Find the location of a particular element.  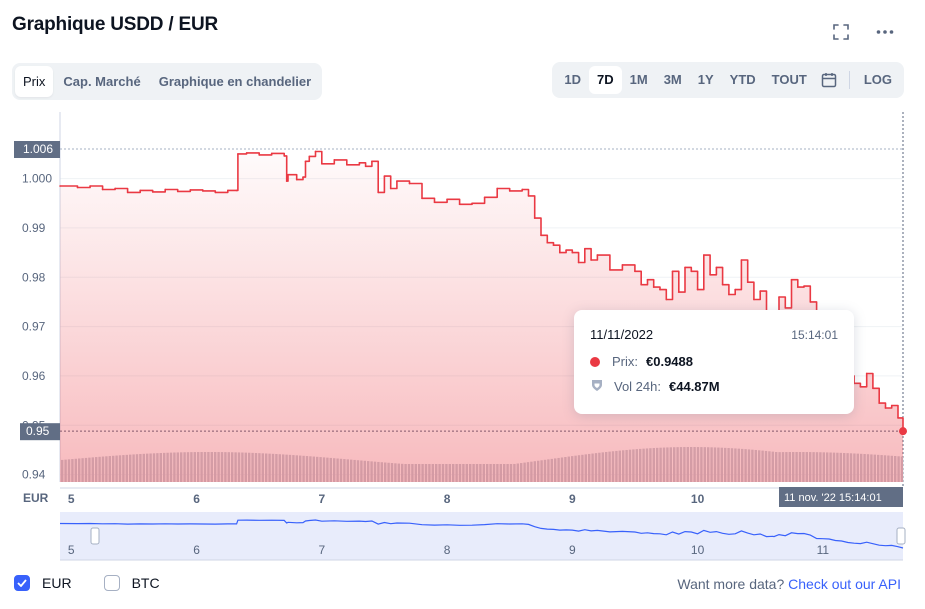

more-options-icon is located at coordinates (885, 32).